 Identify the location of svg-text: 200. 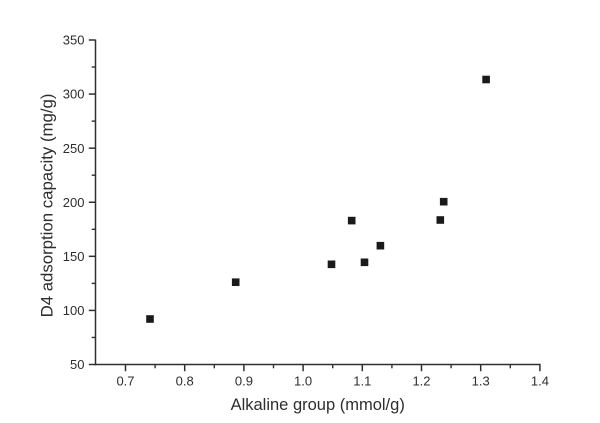
(74, 202).